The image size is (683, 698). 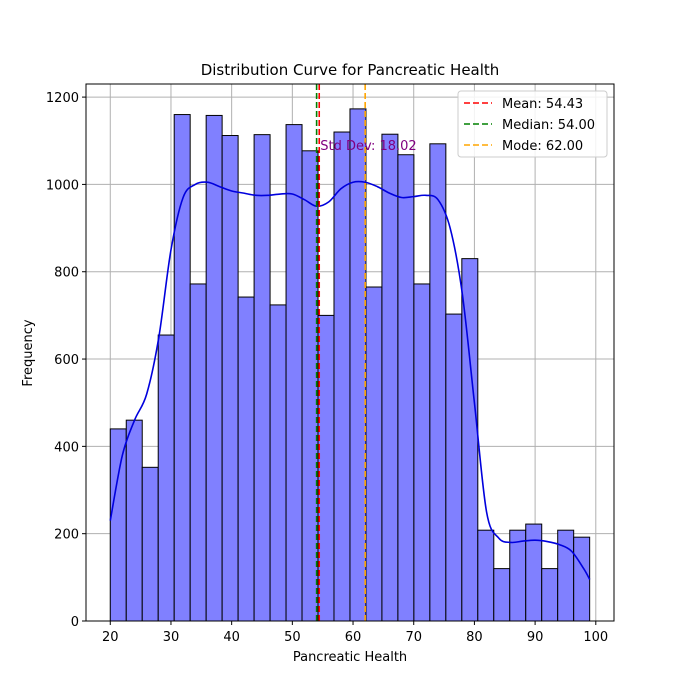 I want to click on legend: Mean: 54.43 Median: 54.00 Mode: 62.00, so click(x=532, y=124).